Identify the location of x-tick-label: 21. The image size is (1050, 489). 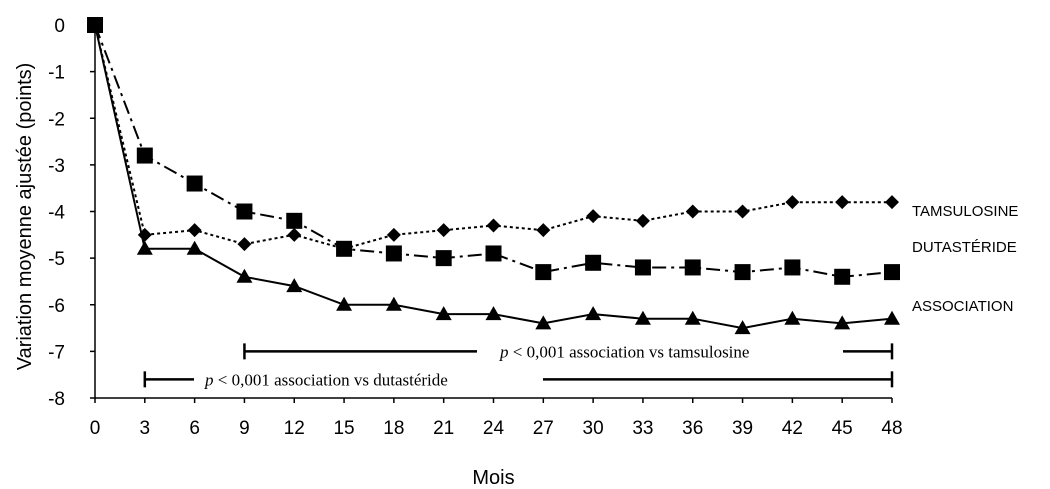
(443, 428).